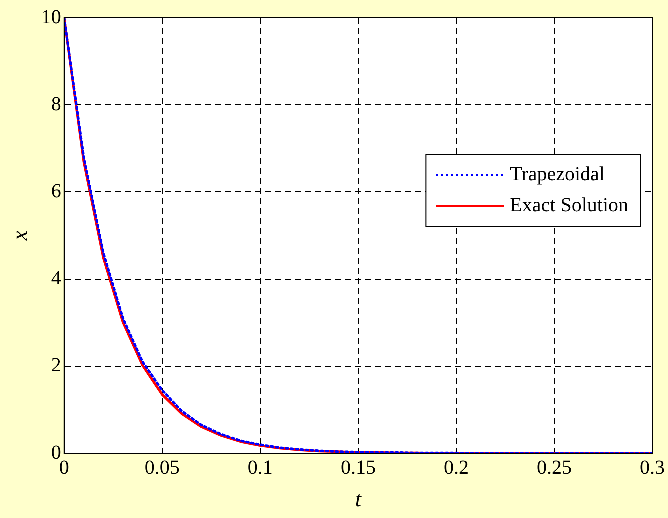  What do you see at coordinates (260, 467) in the screenshot?
I see `x-tick-label: 0.1` at bounding box center [260, 467].